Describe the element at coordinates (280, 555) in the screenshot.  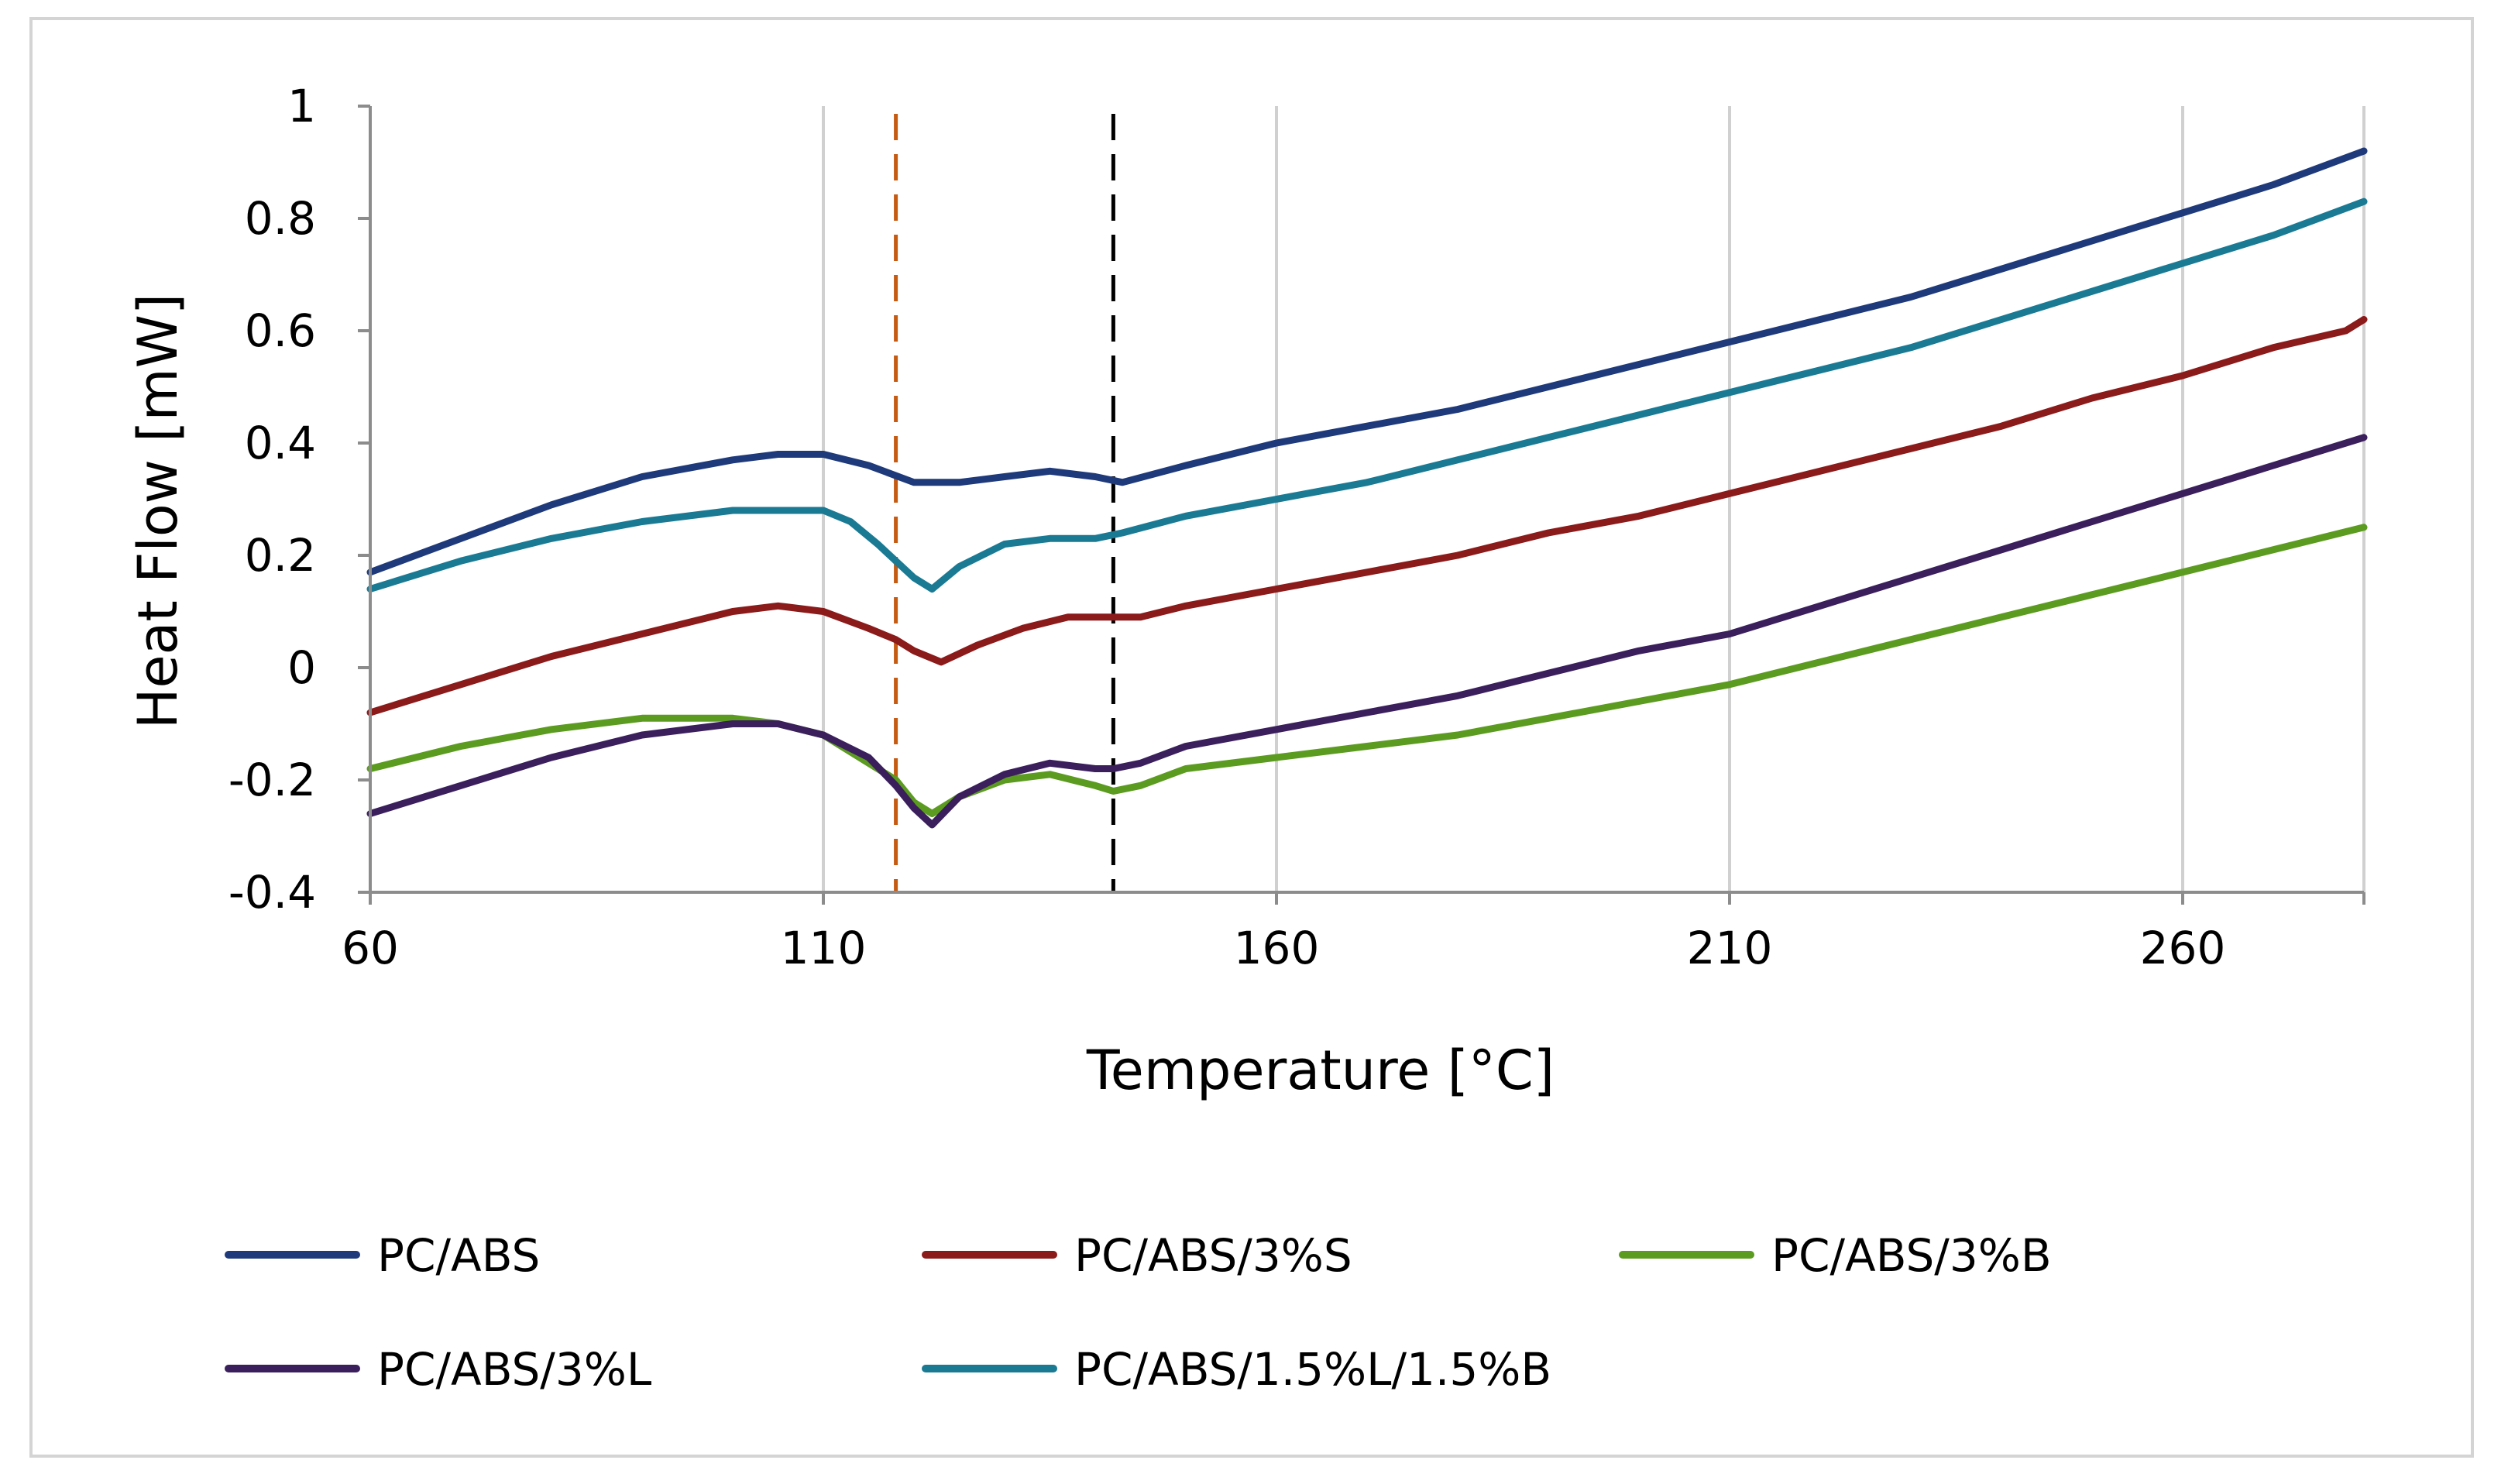
I see `y-tick-label: 0.2` at that location.